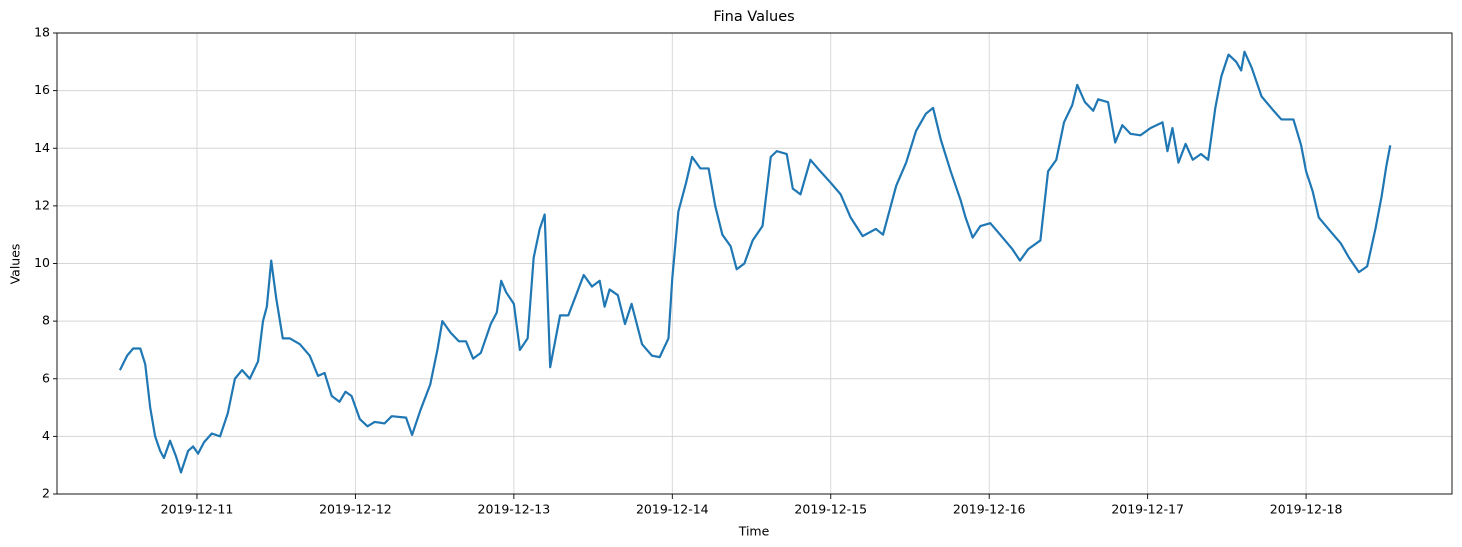 The height and width of the screenshot is (547, 1462). What do you see at coordinates (672, 509) in the screenshot?
I see `x-tick-label: 2019-12-14` at bounding box center [672, 509].